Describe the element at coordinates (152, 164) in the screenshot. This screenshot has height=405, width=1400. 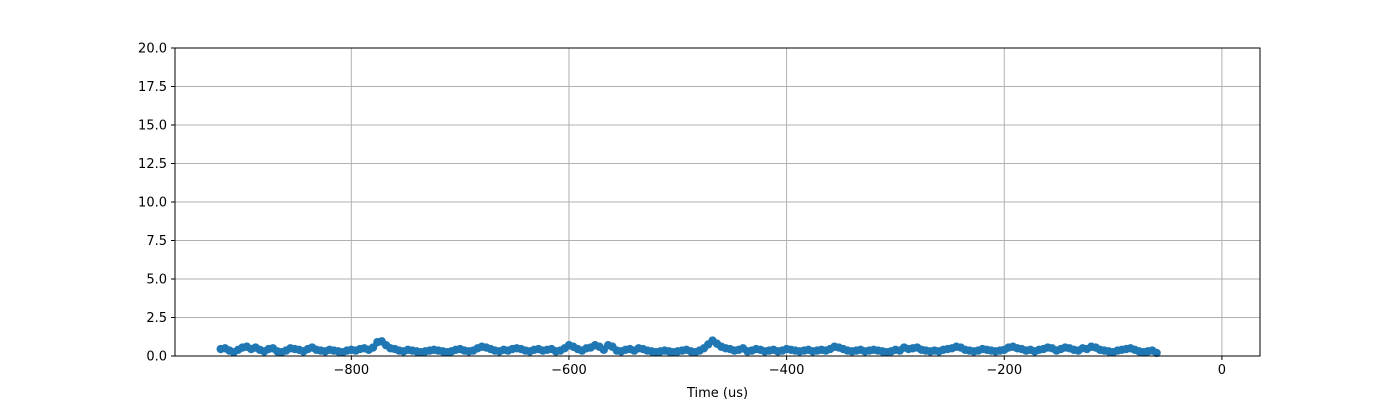
I see `y-tick-label: 12.5` at that location.